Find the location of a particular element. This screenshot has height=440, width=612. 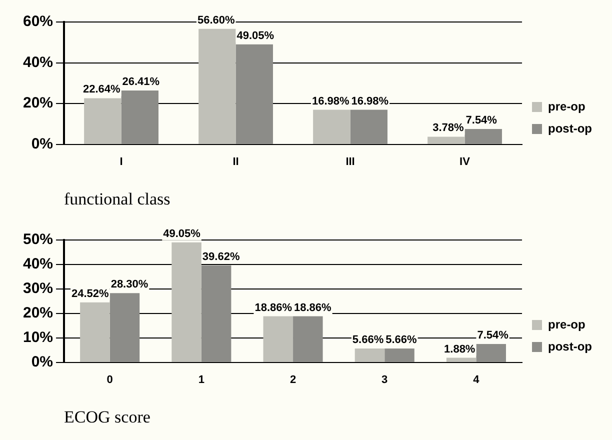

x-tick-label: 4 is located at coordinates (476, 380).